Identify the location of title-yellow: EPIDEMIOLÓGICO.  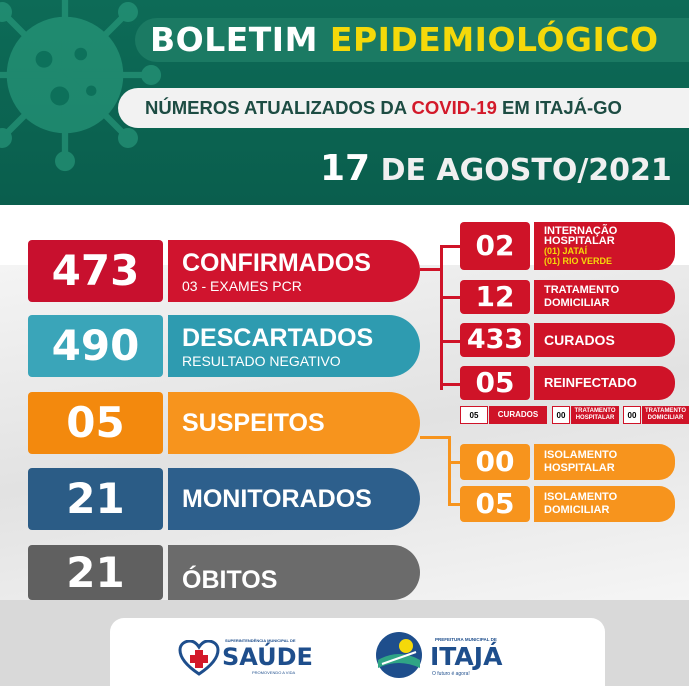
(494, 39).